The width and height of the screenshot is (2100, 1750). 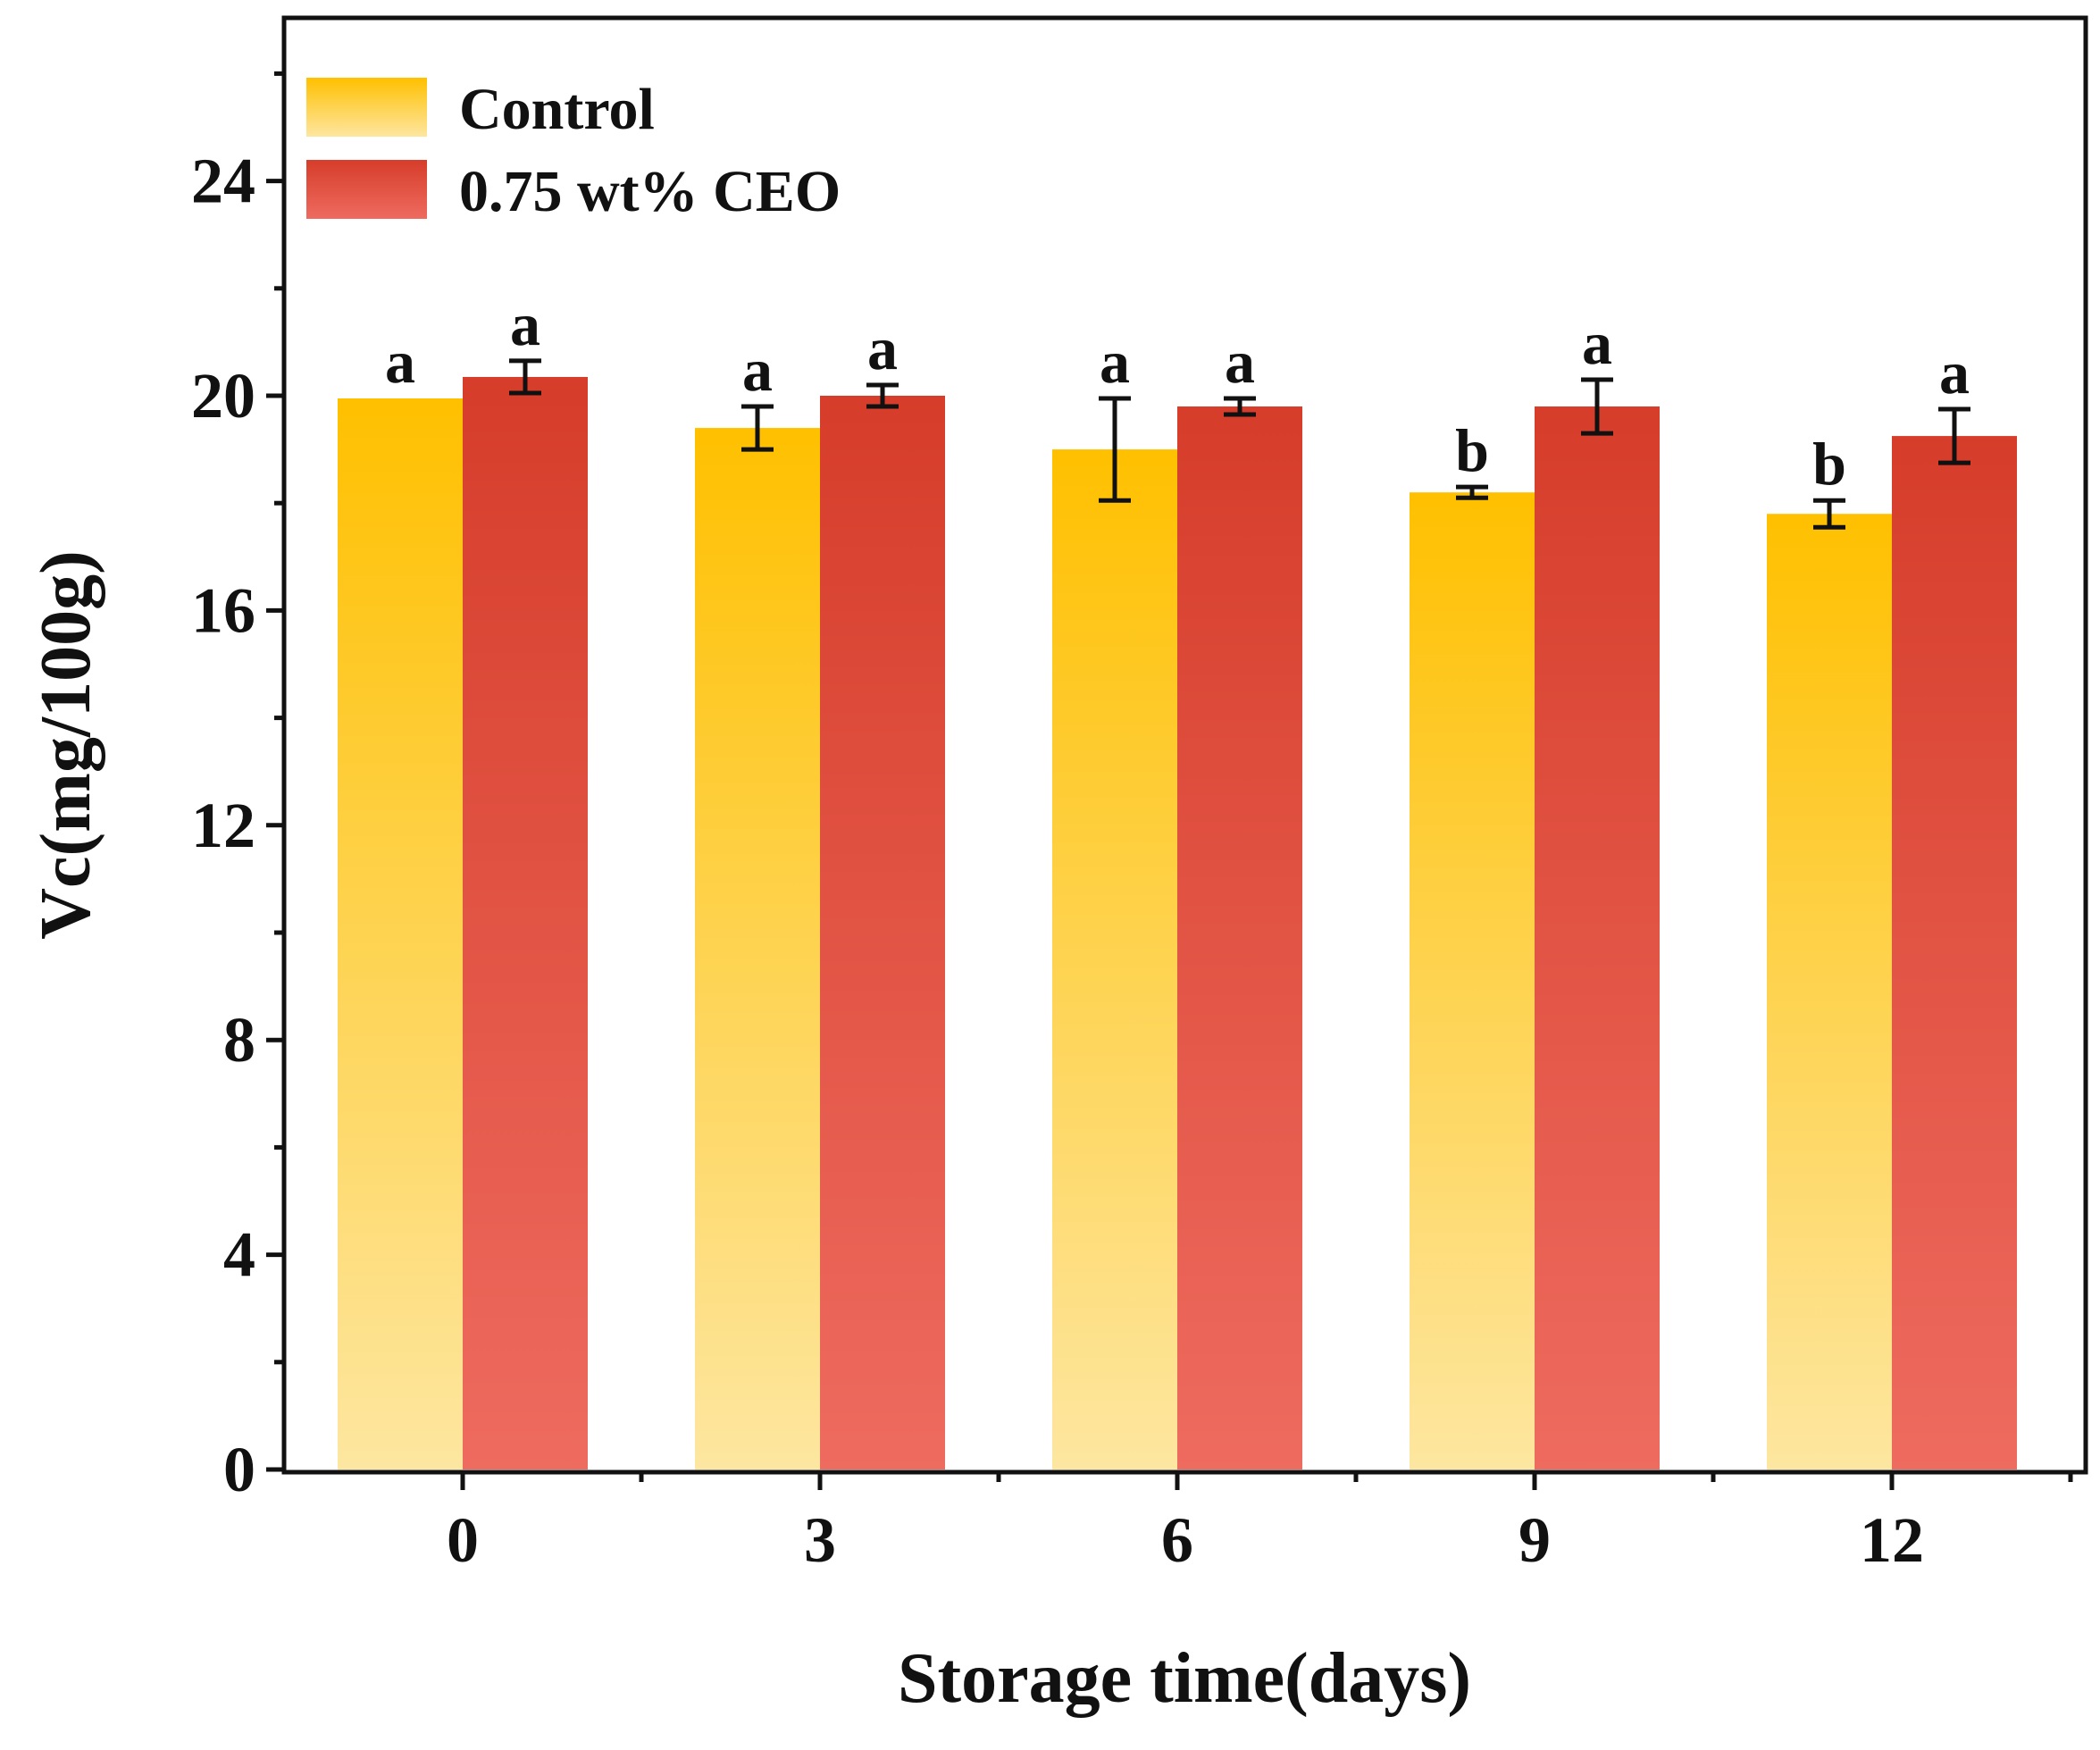 What do you see at coordinates (400, 362) in the screenshot?
I see `significance-letter-series1-0: a` at bounding box center [400, 362].